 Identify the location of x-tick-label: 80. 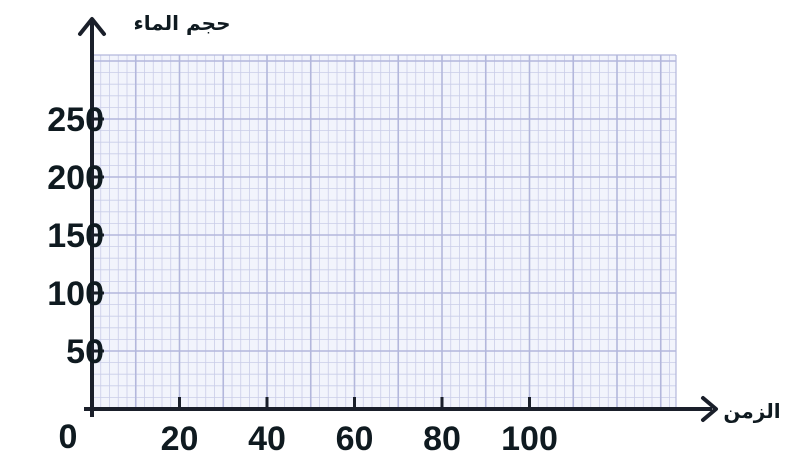
(442, 438).